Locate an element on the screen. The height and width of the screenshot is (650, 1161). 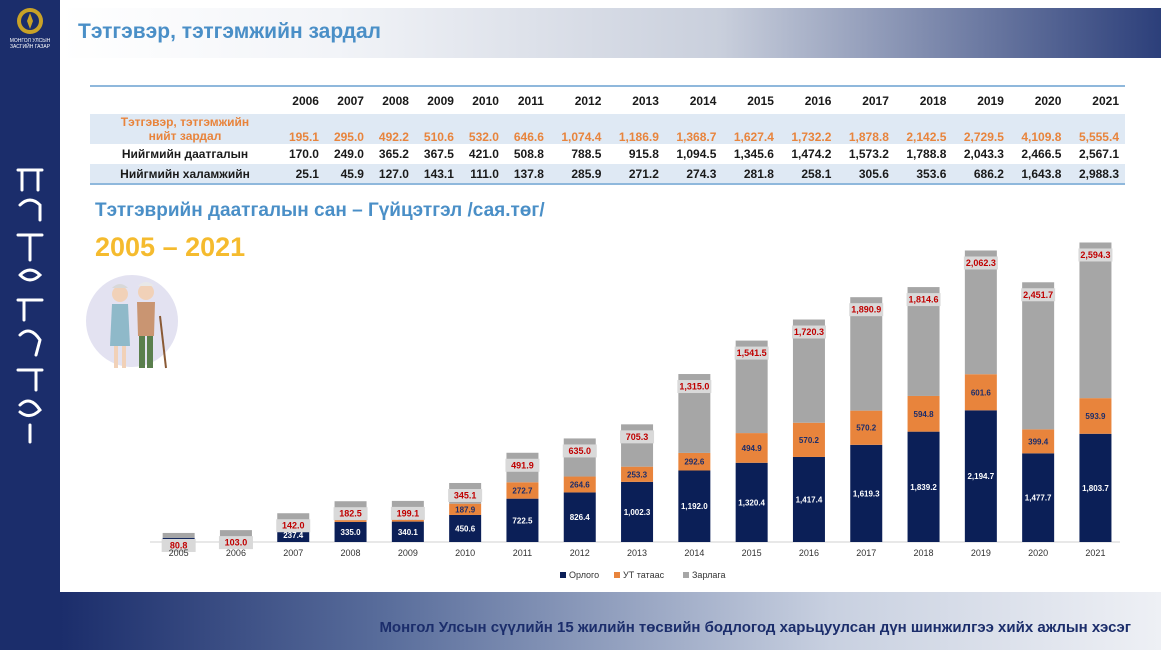
table-cell: 5,555.4 is located at coordinates (1096, 129).